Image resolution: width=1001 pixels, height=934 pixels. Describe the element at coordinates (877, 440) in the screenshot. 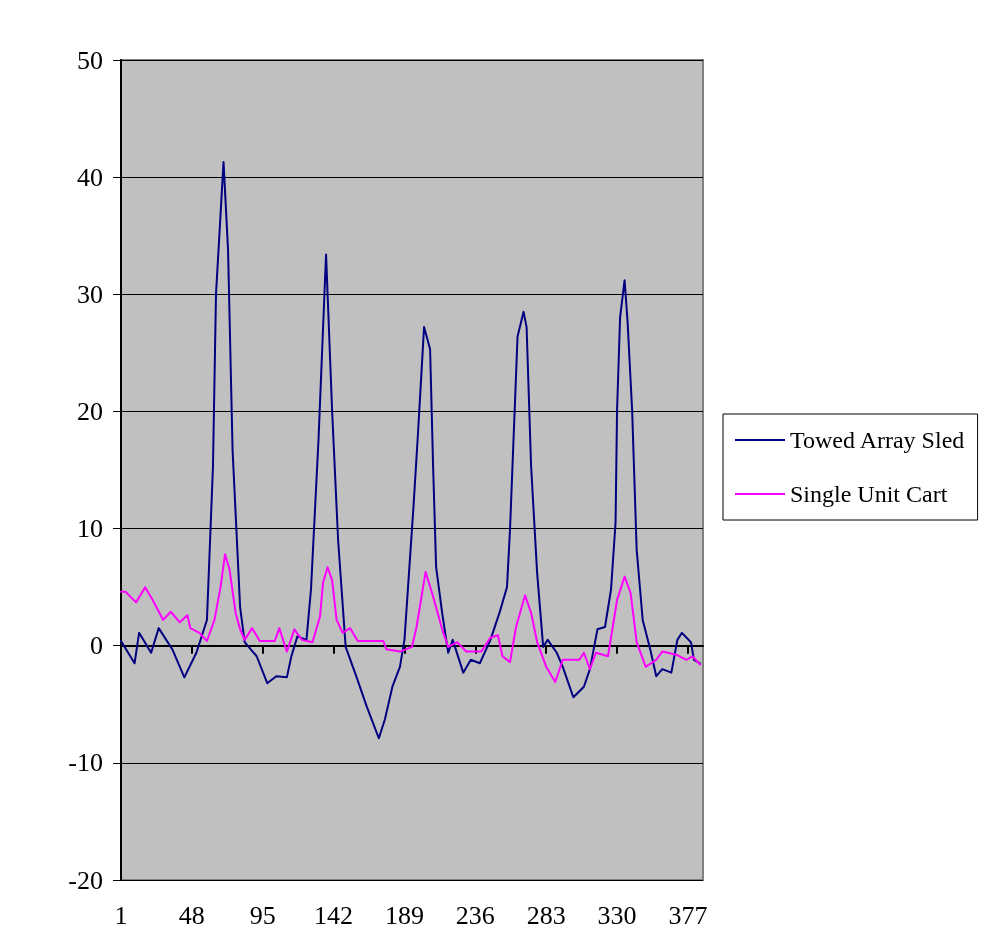

I see `legend-label: Towed Array Sled` at that location.